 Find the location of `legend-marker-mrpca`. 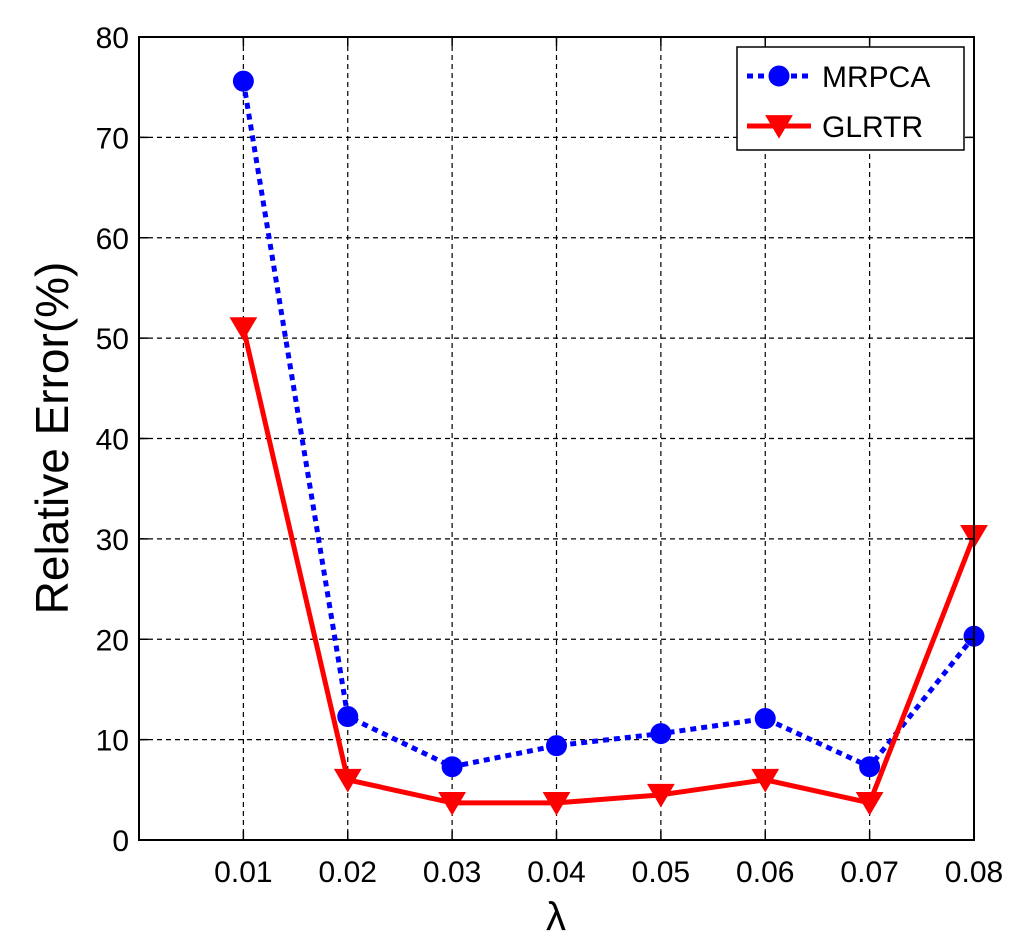

legend-marker-mrpca is located at coordinates (779, 76).